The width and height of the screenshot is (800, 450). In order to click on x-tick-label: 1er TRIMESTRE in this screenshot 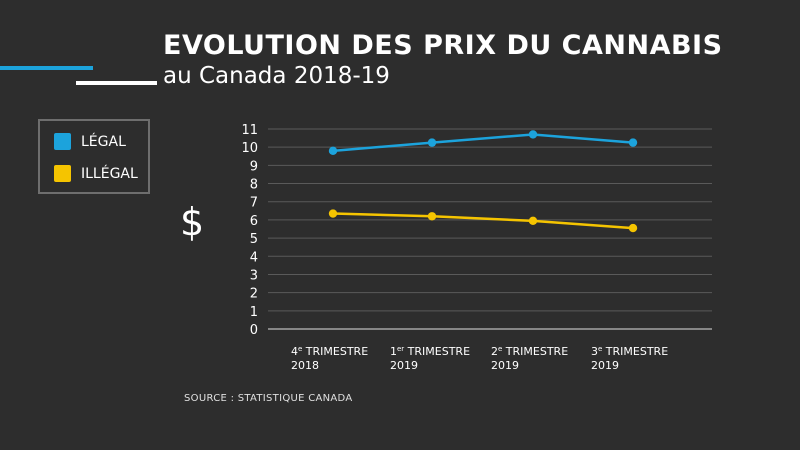, I will do `click(430, 351)`.